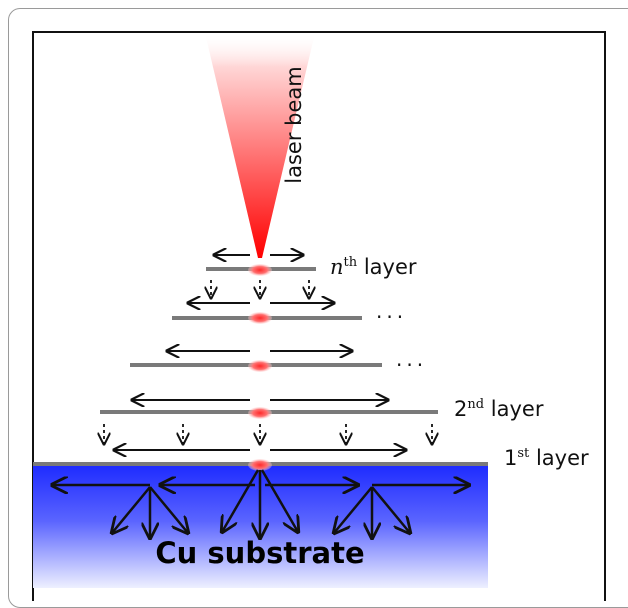 This screenshot has width=628, height=608. I want to click on first-layer-label: 1st layer, so click(546, 458).